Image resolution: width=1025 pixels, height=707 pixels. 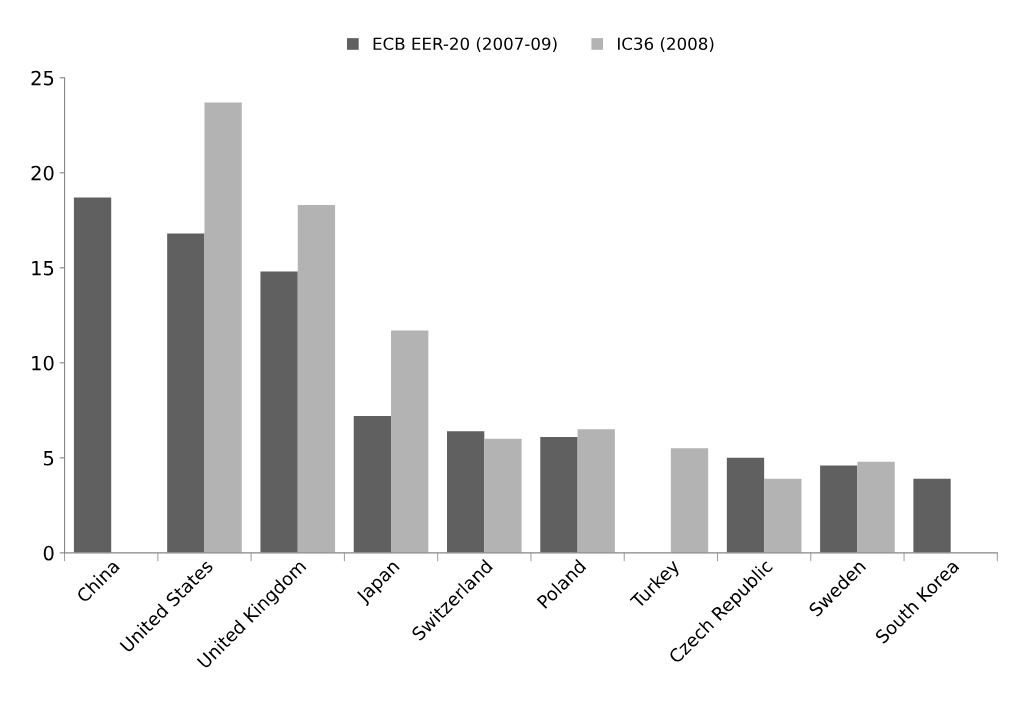 What do you see at coordinates (42, 78) in the screenshot?
I see `y-tick-label: 25` at bounding box center [42, 78].